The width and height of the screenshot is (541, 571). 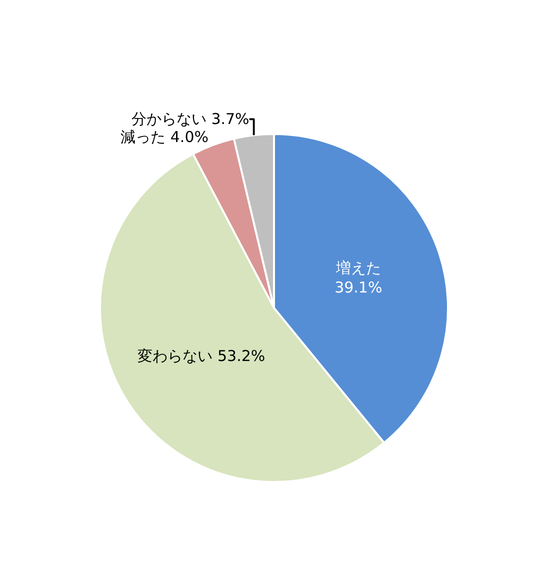 What do you see at coordinates (164, 137) in the screenshot?
I see `slice-label: 減った 4.0%` at bounding box center [164, 137].